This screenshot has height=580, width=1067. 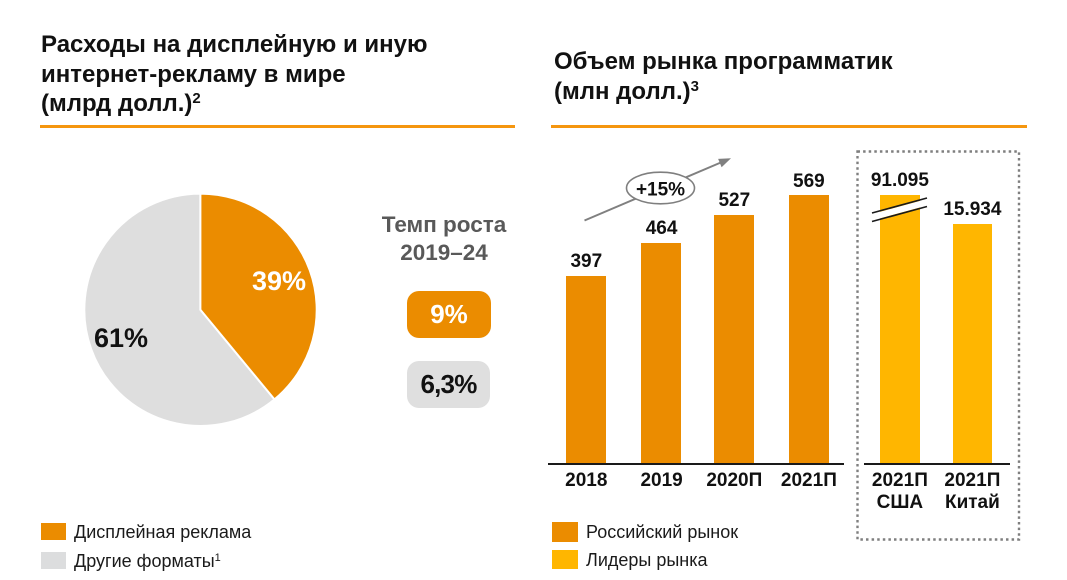 I want to click on svg-text: +15%, so click(x=660, y=190).